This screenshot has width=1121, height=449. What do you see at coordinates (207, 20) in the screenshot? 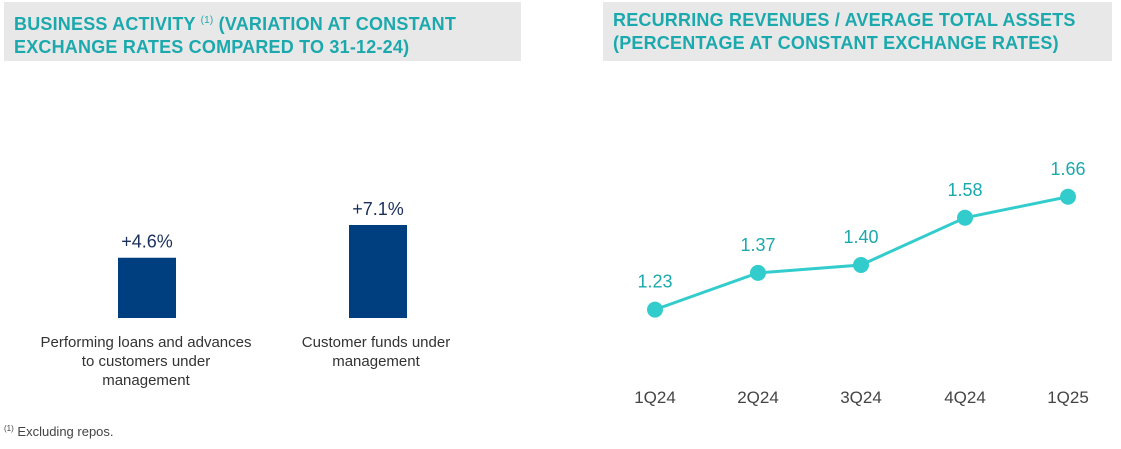
I see `left-title-marker: (1)` at bounding box center [207, 20].